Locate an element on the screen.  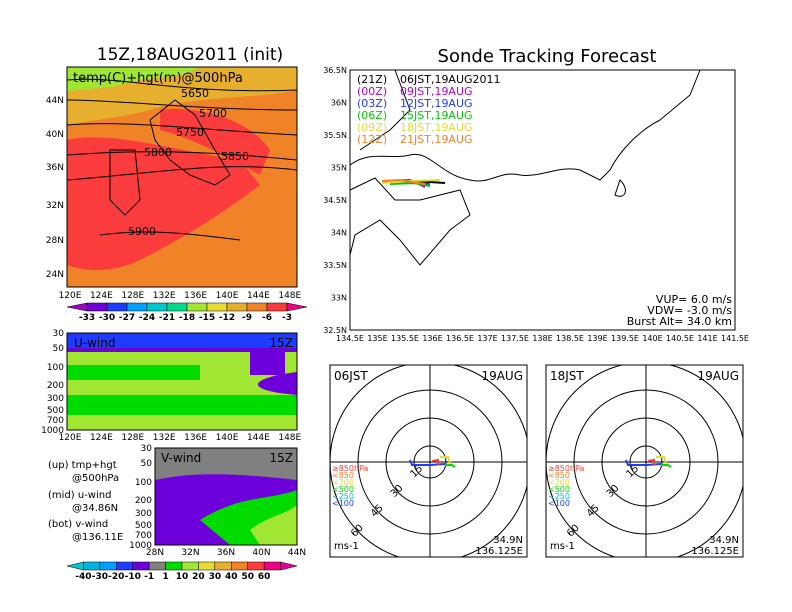
y-tick-label: 34.5N is located at coordinates (335, 200).